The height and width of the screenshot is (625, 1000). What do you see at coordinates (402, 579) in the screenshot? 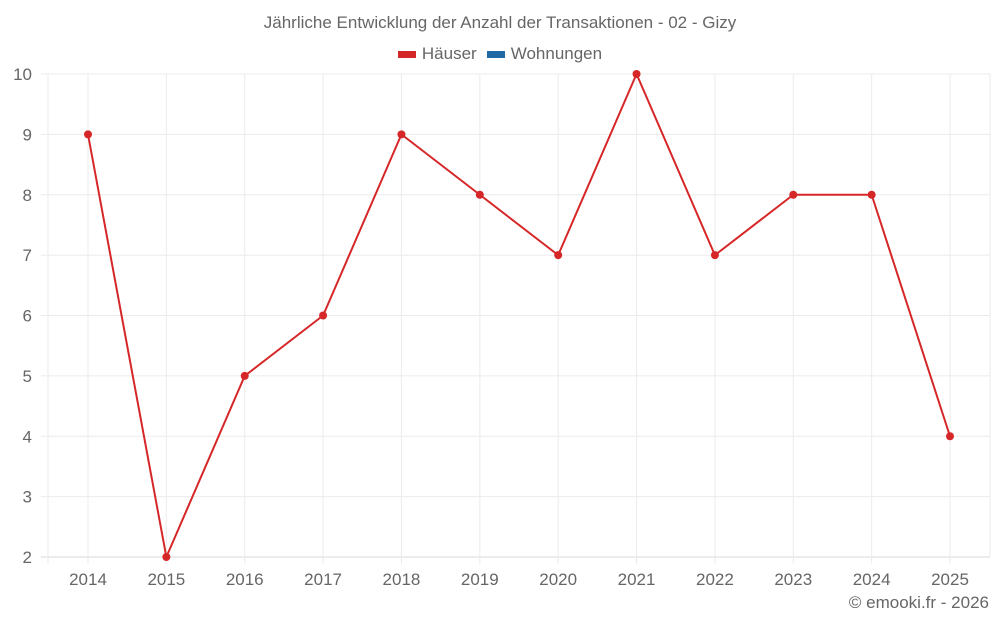
I see `x-tick-label: 2018` at bounding box center [402, 579].